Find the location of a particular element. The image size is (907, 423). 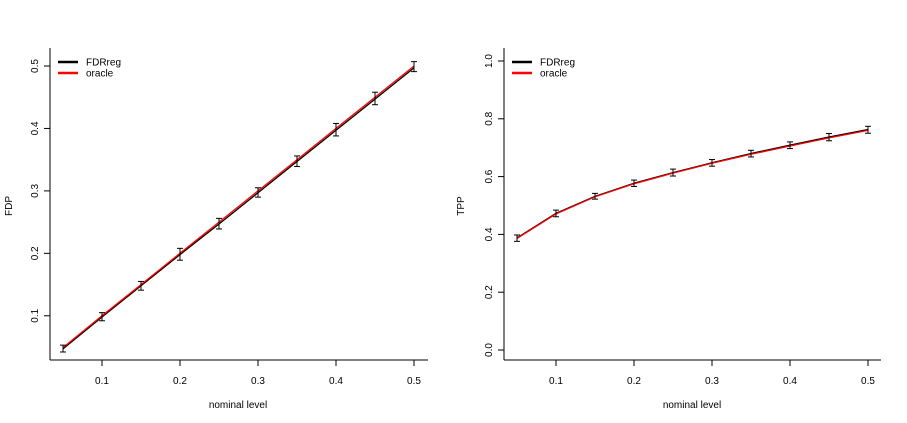

tpp-x-tick-label: 0.2 is located at coordinates (634, 381).